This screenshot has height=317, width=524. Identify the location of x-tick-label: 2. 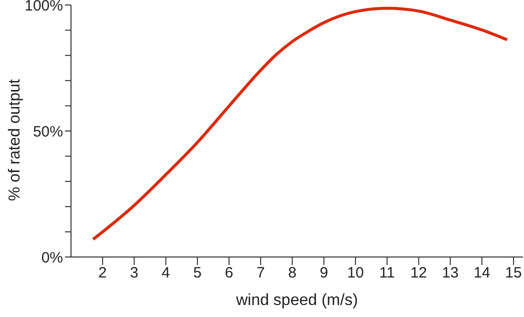
(102, 273).